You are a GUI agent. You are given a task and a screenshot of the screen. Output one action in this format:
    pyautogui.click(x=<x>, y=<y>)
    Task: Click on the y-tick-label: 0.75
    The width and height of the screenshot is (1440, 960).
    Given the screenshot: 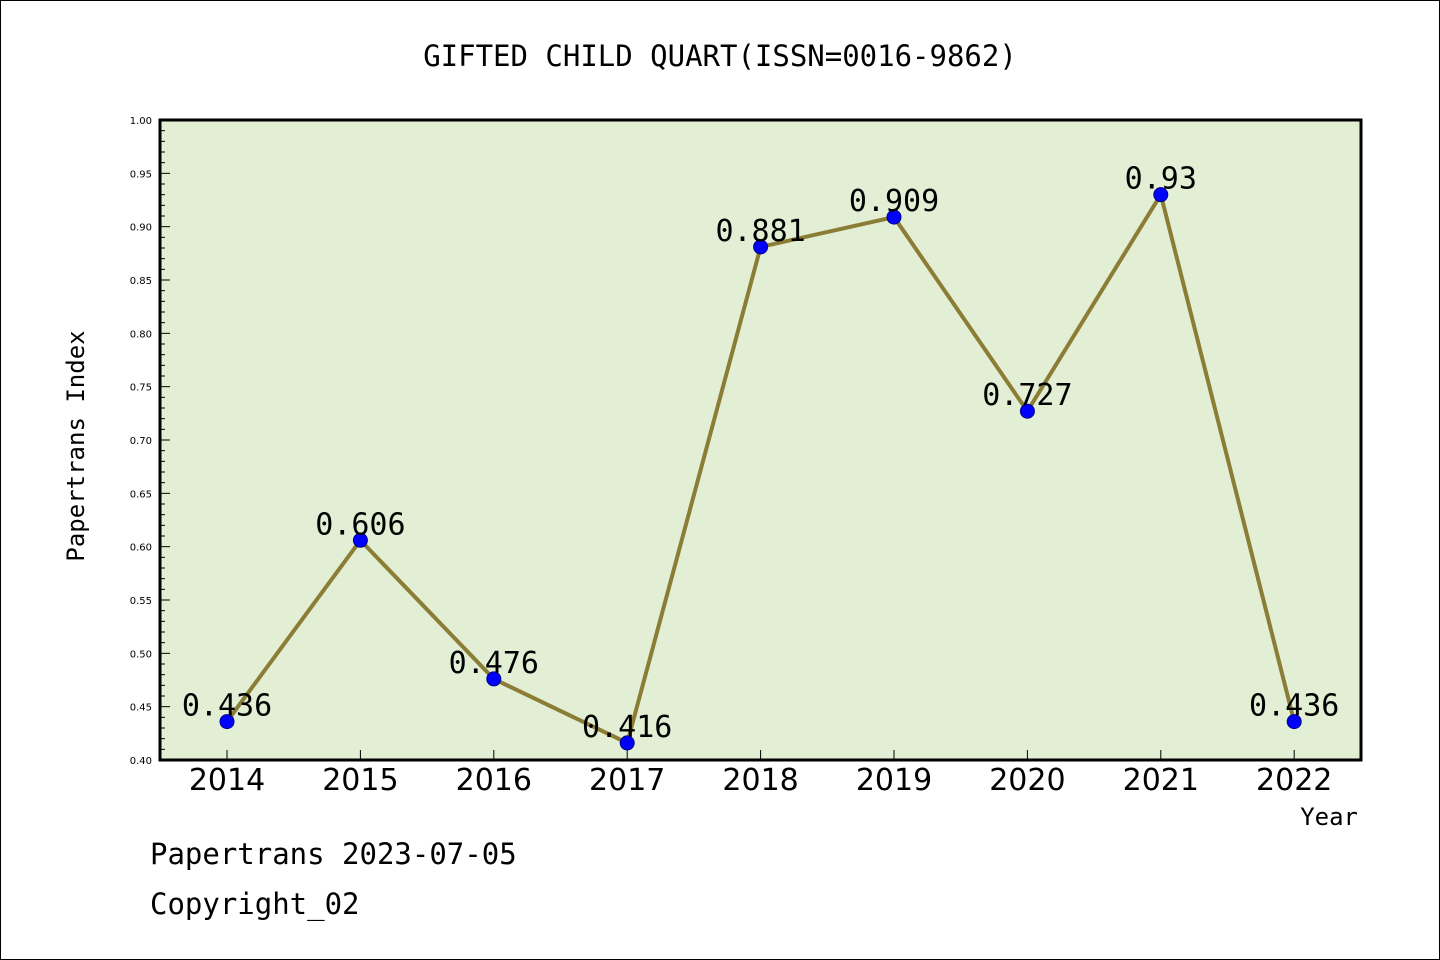 What is the action you would take?
    pyautogui.click(x=141, y=388)
    